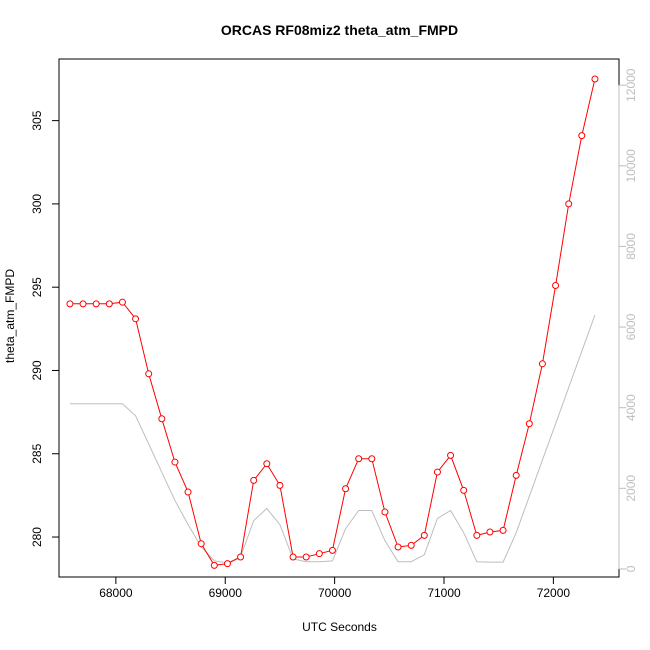  I want to click on y-right-tick-label: 6000, so click(631, 326).